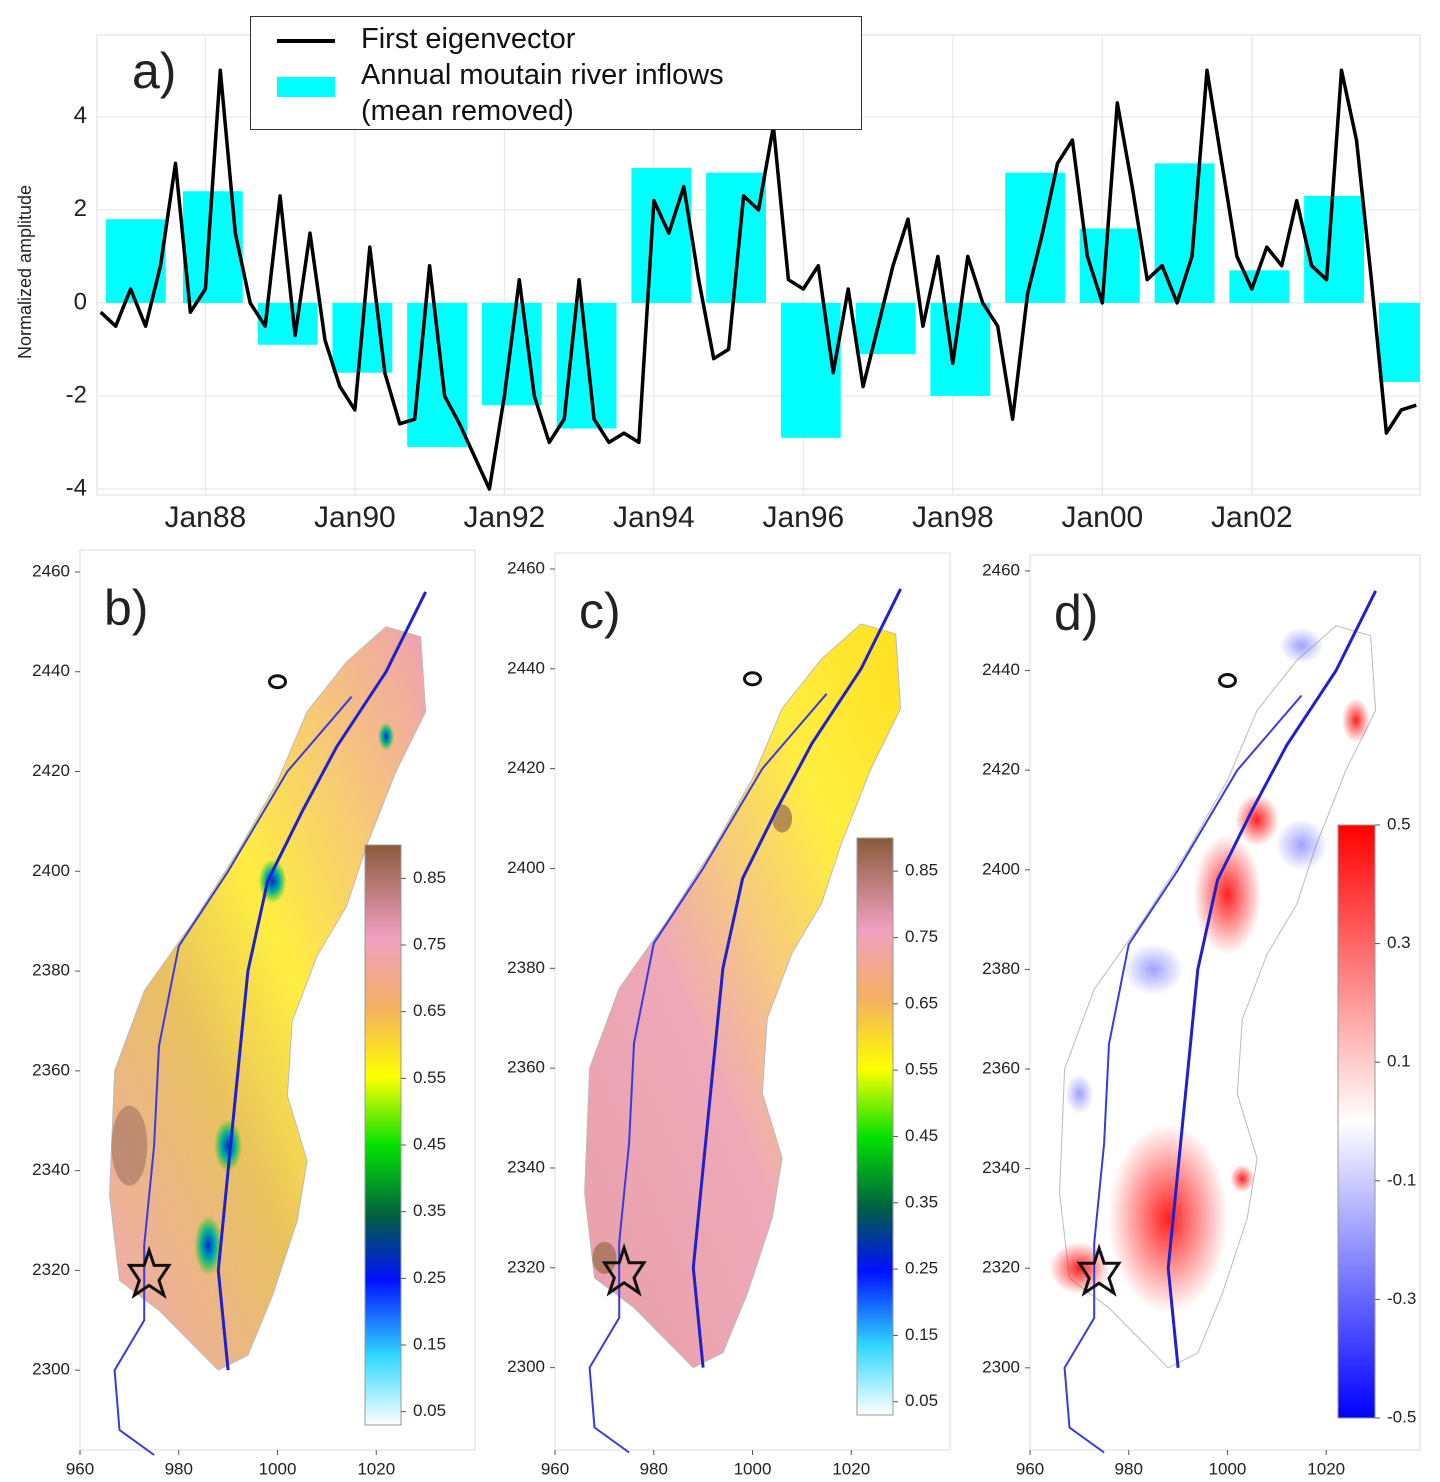 The height and width of the screenshot is (1482, 1440). I want to click on x-tick-label: Jan90, so click(355, 517).